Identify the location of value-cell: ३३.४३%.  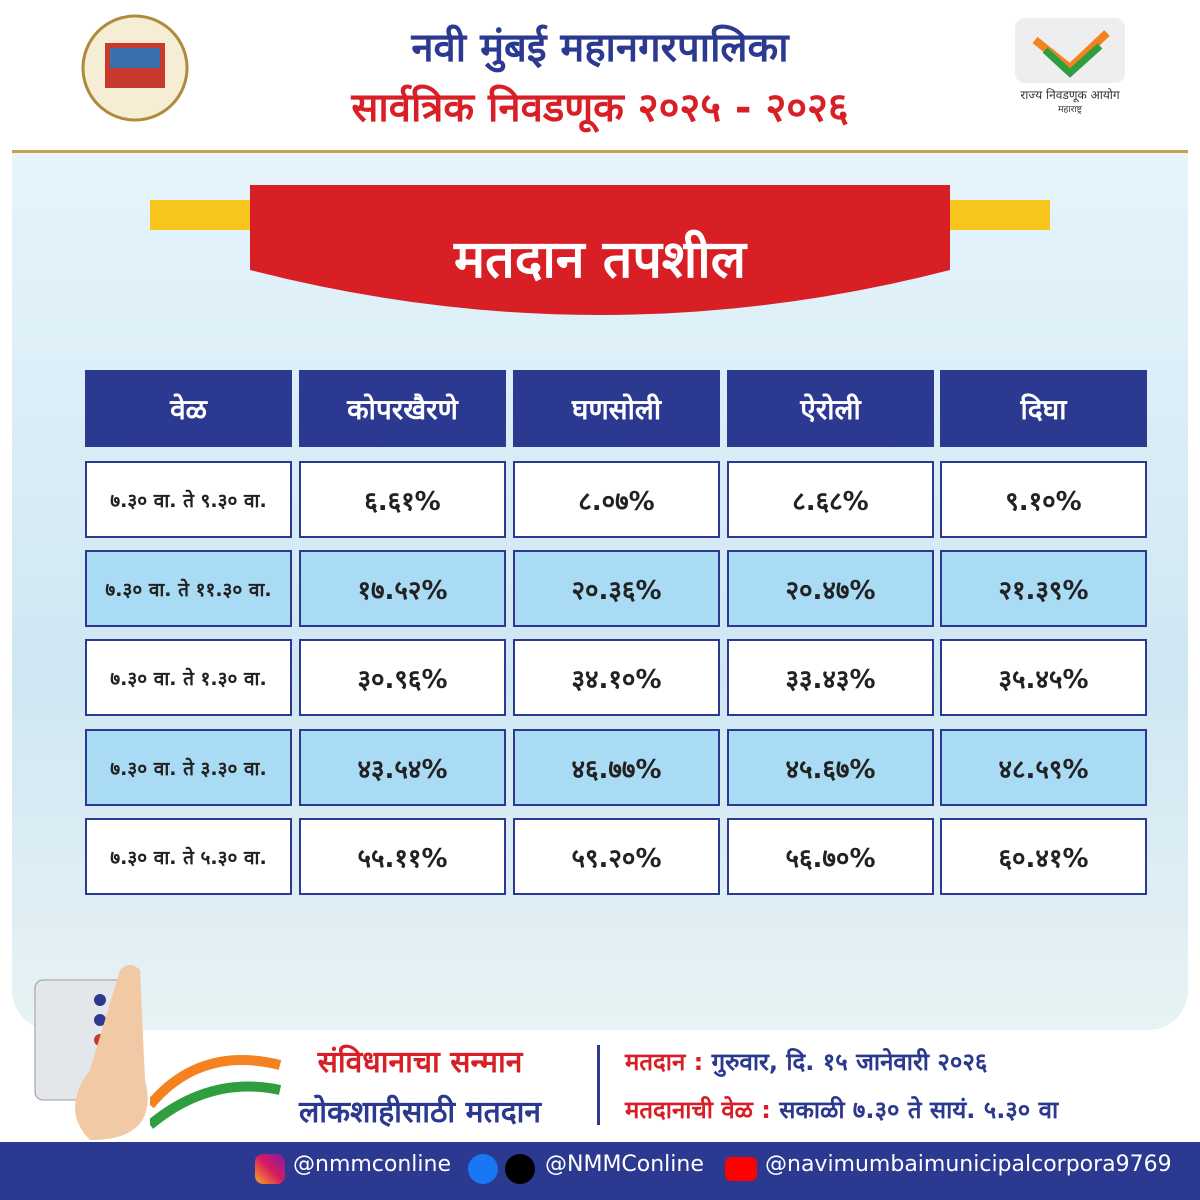
(830, 677).